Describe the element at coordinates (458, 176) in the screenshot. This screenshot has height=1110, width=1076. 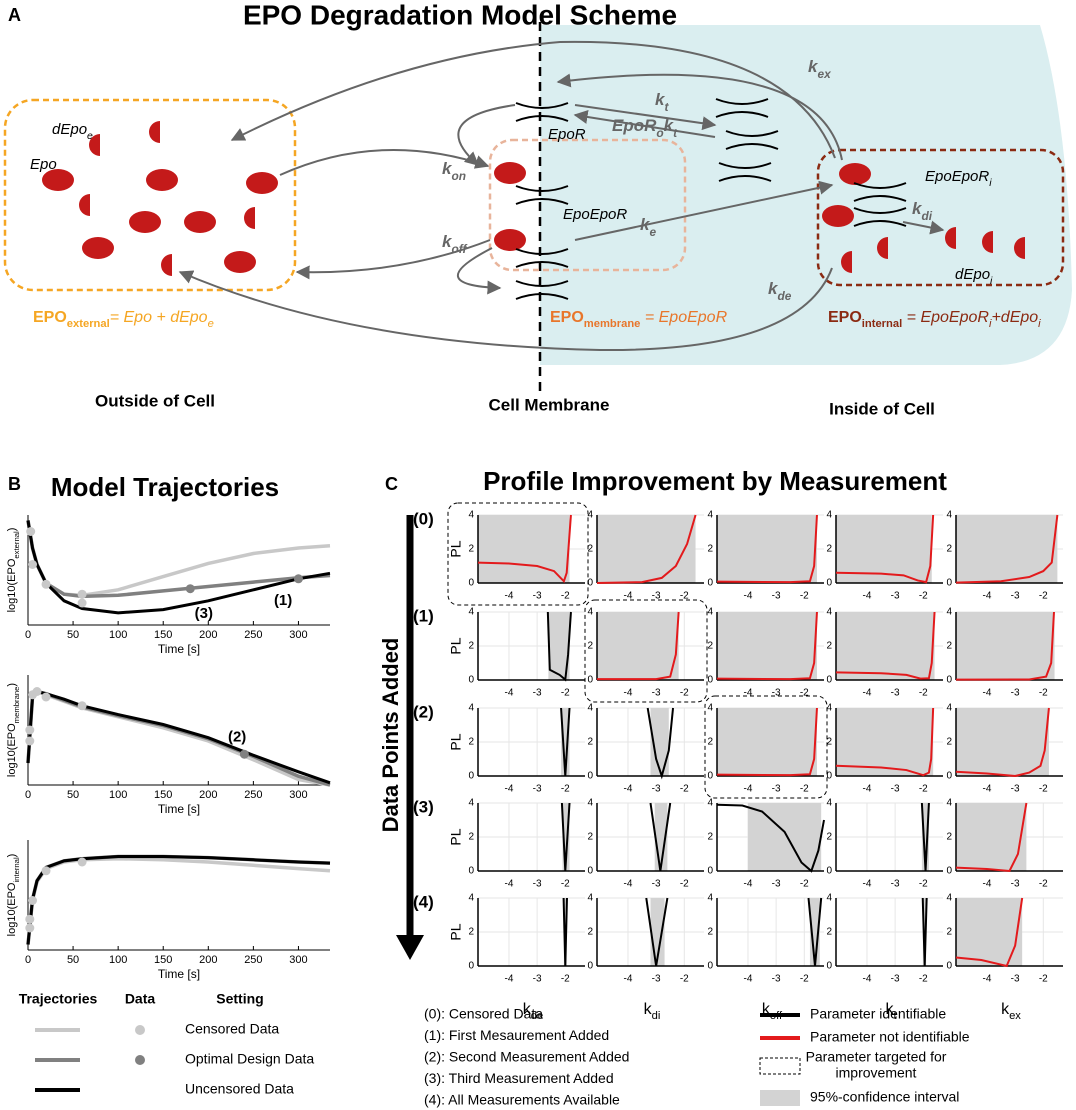
I see `subscript: on` at that location.